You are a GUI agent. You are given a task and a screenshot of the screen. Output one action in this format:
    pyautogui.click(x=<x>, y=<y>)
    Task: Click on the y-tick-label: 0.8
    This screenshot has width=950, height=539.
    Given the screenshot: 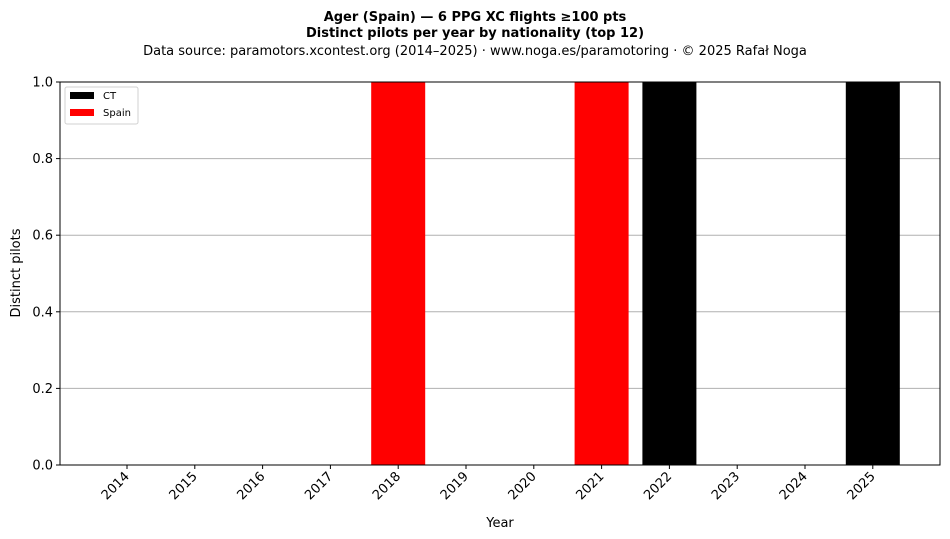 What is the action you would take?
    pyautogui.click(x=42, y=159)
    